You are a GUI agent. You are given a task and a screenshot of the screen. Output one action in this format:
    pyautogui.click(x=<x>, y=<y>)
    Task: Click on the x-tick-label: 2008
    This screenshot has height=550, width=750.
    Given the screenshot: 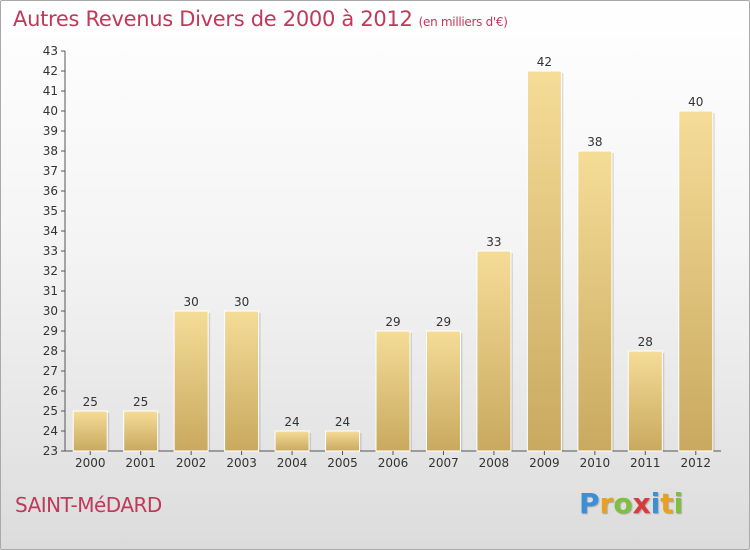 What is the action you would take?
    pyautogui.click(x=494, y=463)
    